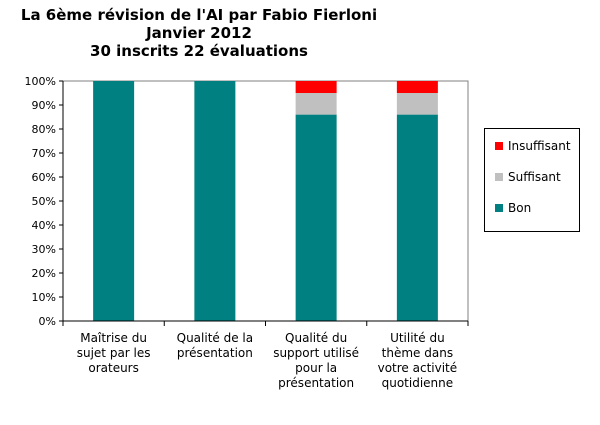  I want to click on legend-item-insuffisant: Insuffisant, so click(533, 146).